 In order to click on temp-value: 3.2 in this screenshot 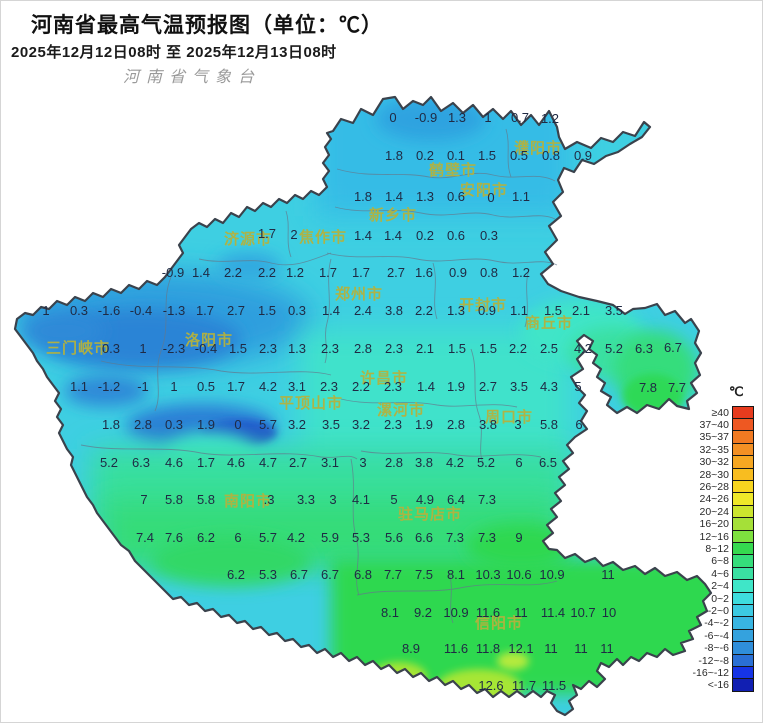, I will do `click(297, 424)`.